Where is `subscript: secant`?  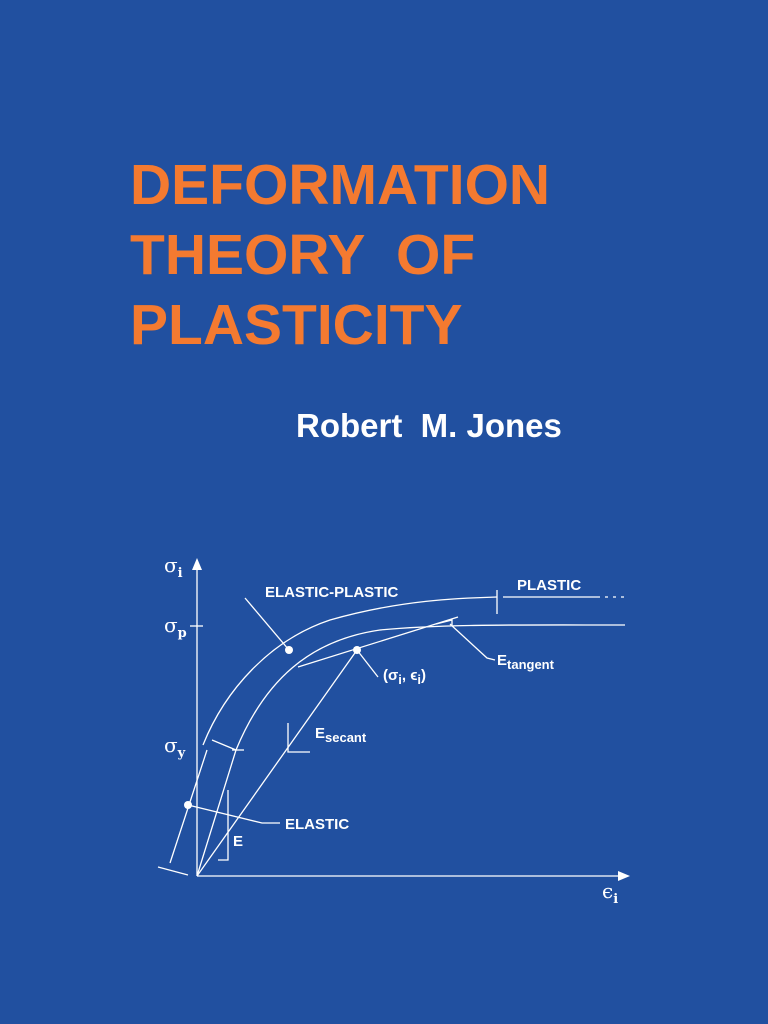 subscript: secant is located at coordinates (346, 737).